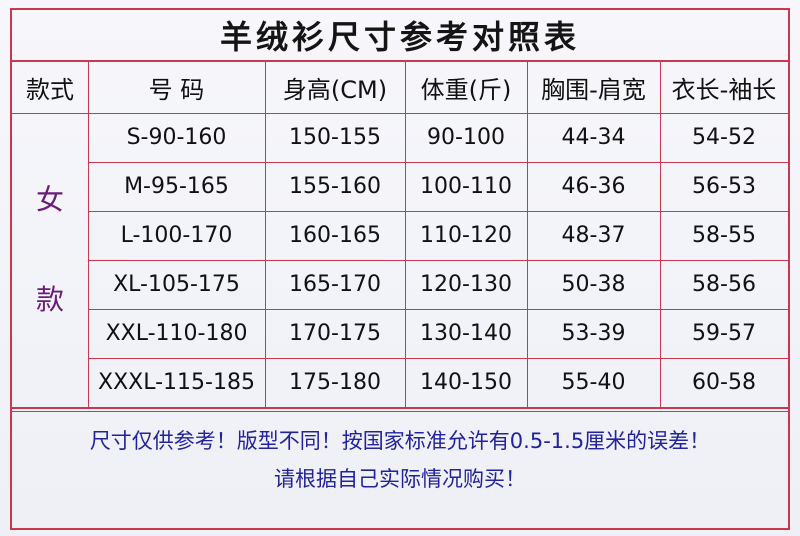 The width and height of the screenshot is (800, 536). What do you see at coordinates (466, 284) in the screenshot?
I see `data-cell: 120-130` at bounding box center [466, 284].